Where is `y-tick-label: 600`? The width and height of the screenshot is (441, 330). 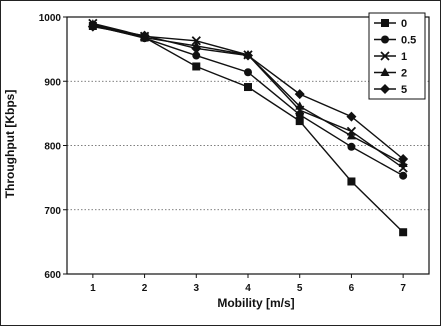 y-tick-label: 600 is located at coordinates (52, 275).